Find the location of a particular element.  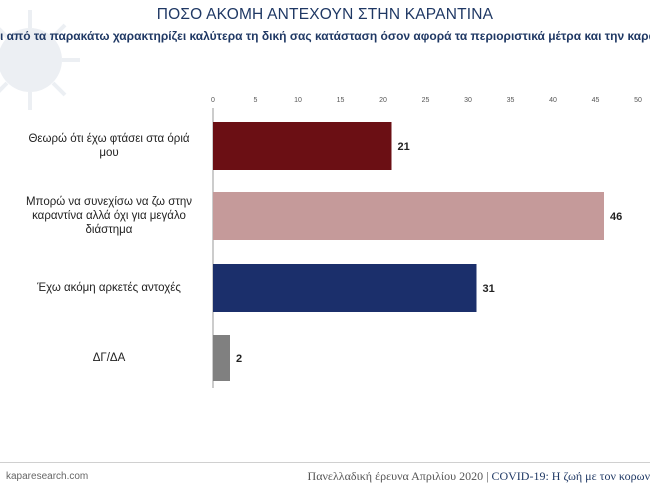

x-tick-label: 30 is located at coordinates (468, 100).